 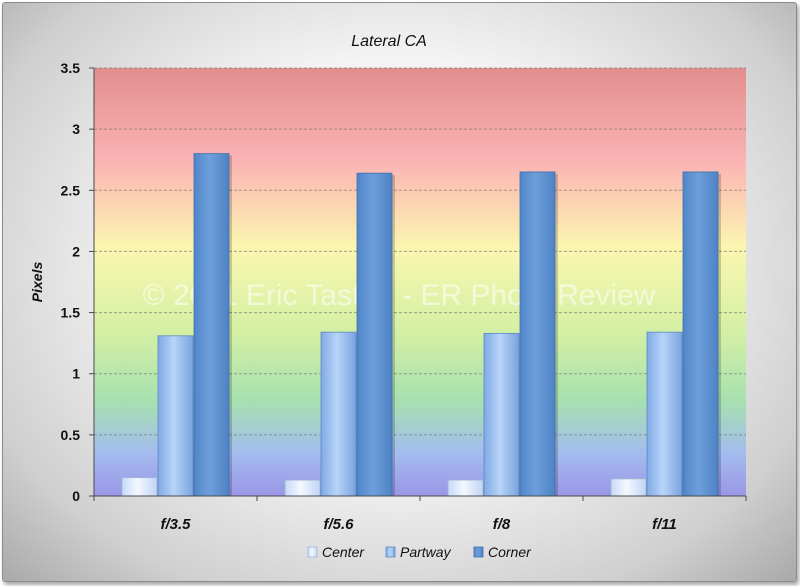 What do you see at coordinates (312, 552) in the screenshot?
I see `legend-swatch-center` at bounding box center [312, 552].